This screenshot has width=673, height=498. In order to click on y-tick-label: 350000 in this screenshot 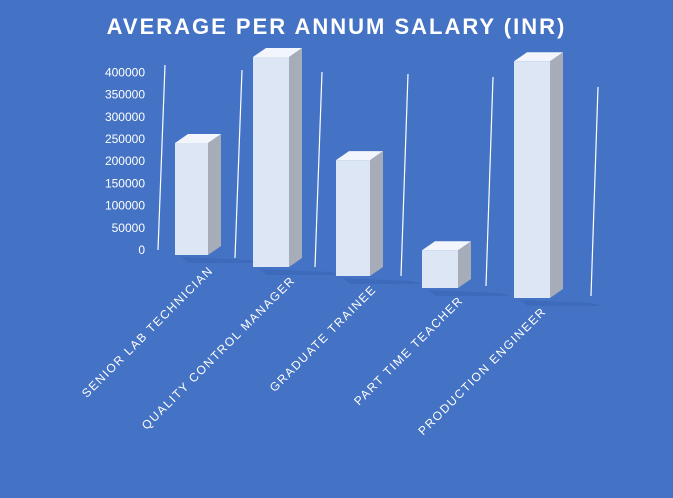, I will do `click(125, 95)`.